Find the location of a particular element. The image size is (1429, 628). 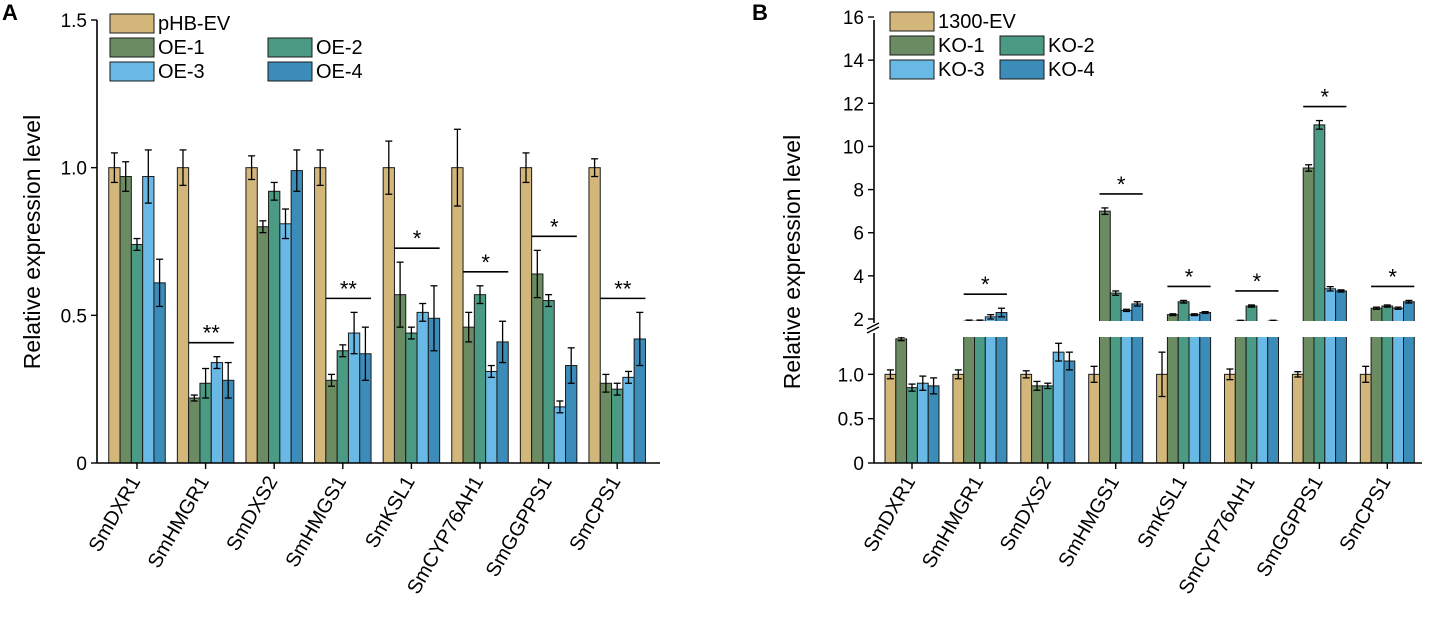

bar-ko-1-smhmgr1 is located at coordinates (969, 392).